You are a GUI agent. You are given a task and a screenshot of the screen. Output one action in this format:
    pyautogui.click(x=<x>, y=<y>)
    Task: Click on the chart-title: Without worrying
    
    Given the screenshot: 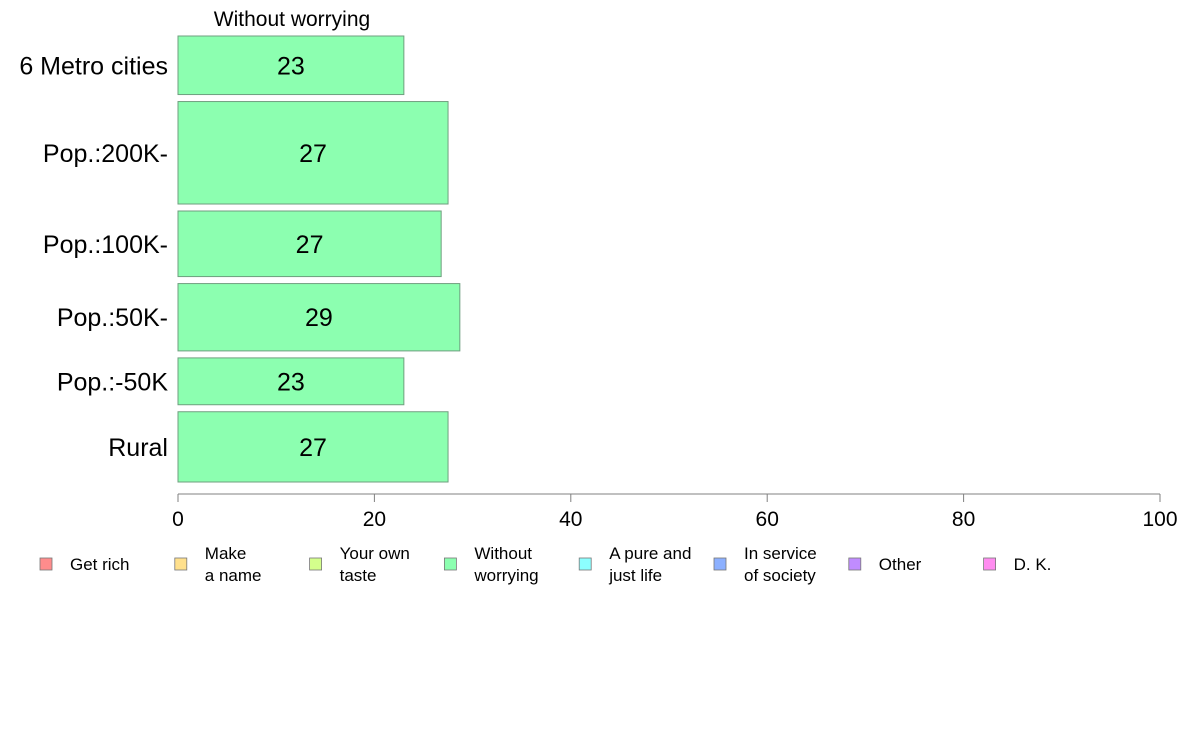 What is the action you would take?
    pyautogui.click(x=292, y=19)
    